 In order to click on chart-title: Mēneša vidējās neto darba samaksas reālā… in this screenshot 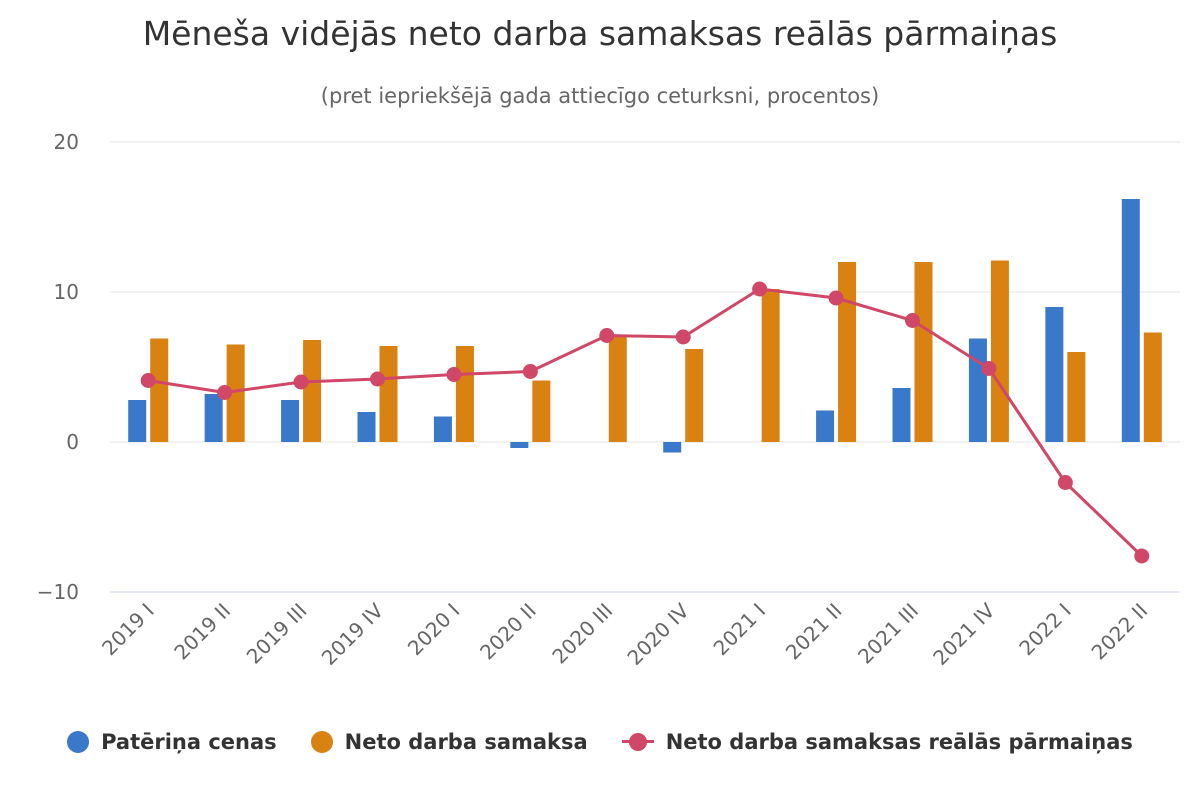, I will do `click(600, 33)`.